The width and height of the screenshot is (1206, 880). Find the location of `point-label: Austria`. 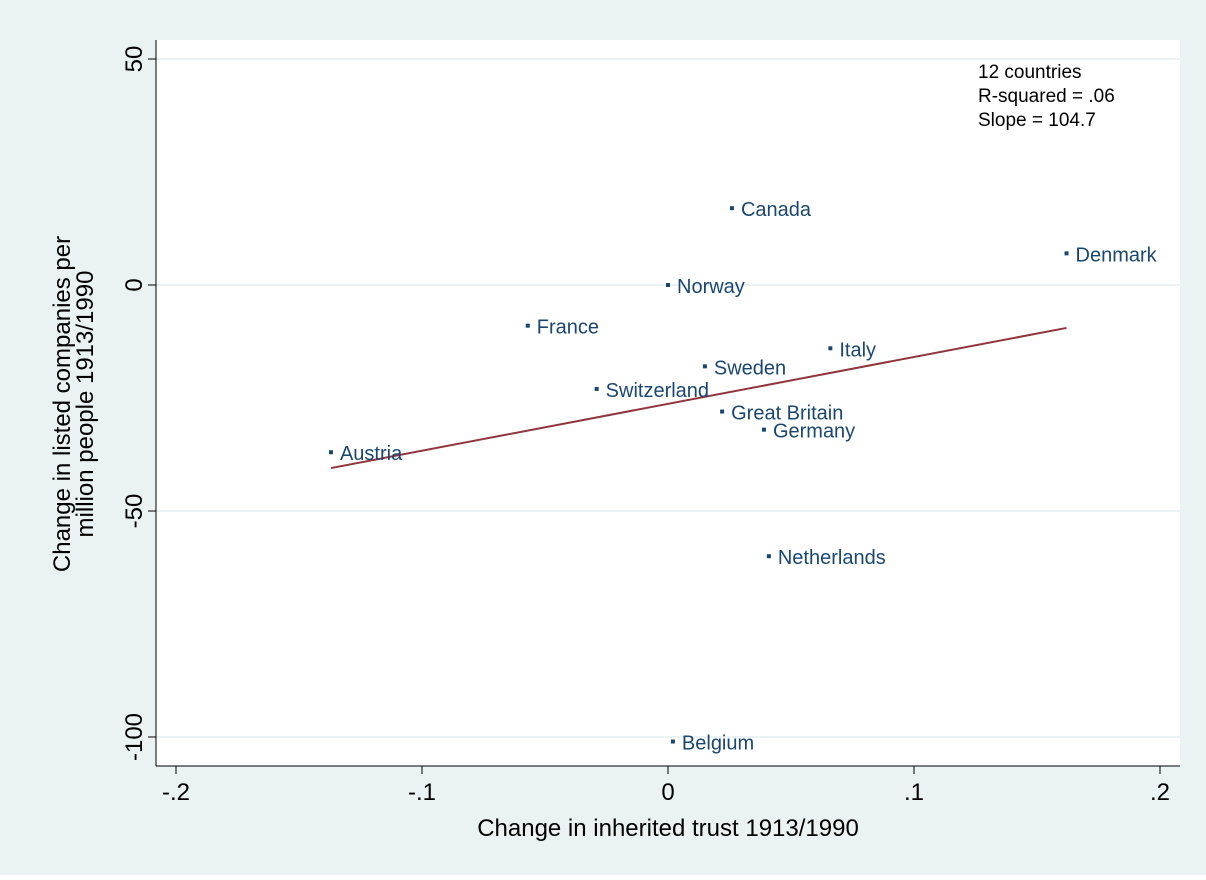

point-label: Austria is located at coordinates (371, 454).